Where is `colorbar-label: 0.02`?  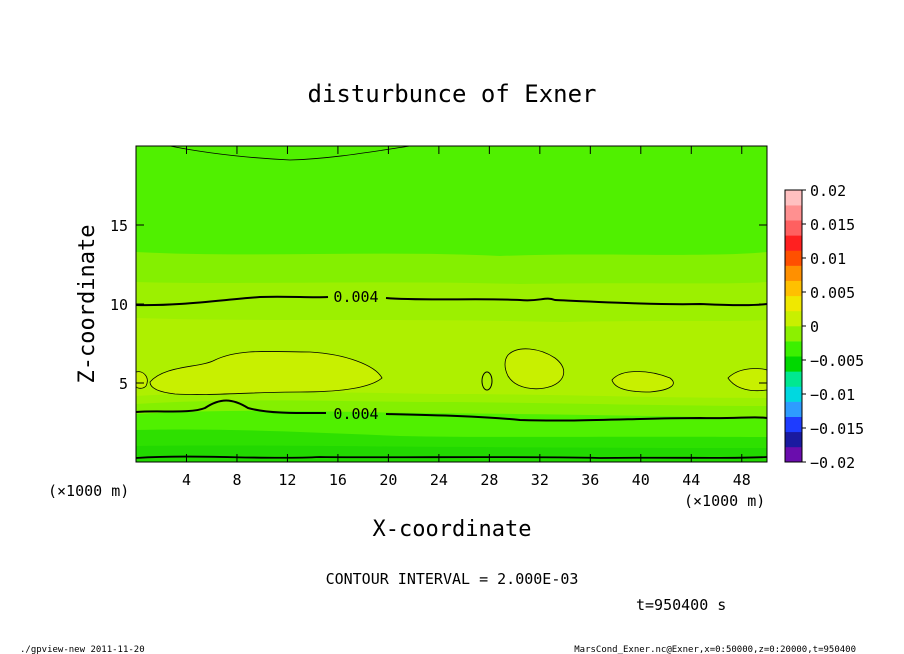
colorbar-label: 0.02 is located at coordinates (828, 191).